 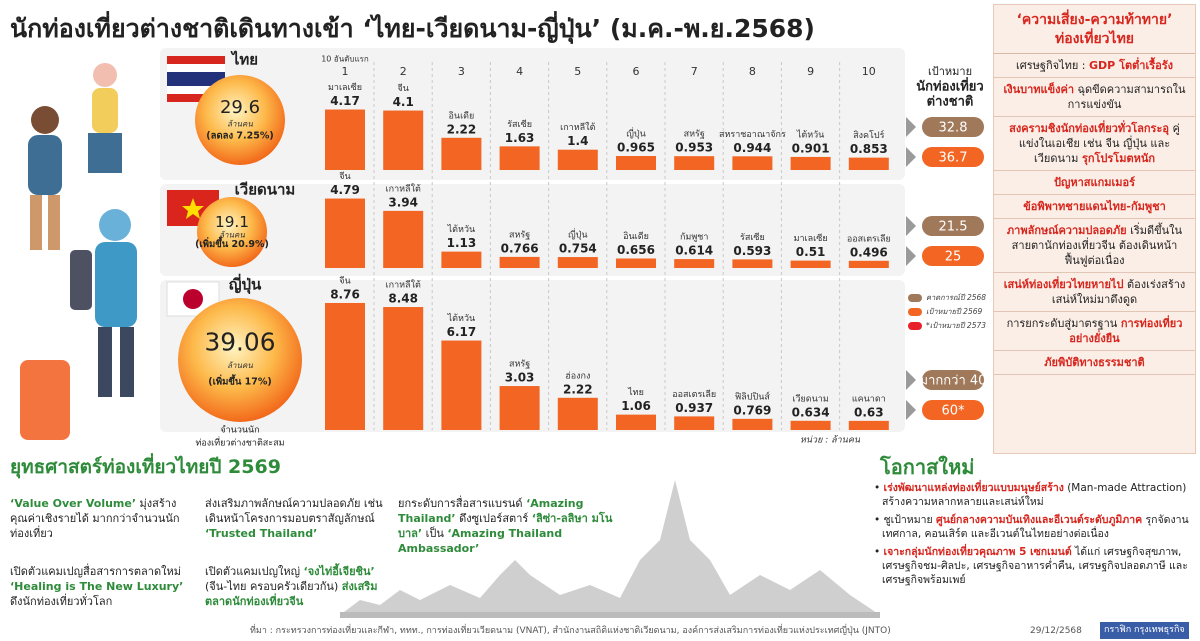 I want to click on rank-label: 8, so click(x=752, y=71).